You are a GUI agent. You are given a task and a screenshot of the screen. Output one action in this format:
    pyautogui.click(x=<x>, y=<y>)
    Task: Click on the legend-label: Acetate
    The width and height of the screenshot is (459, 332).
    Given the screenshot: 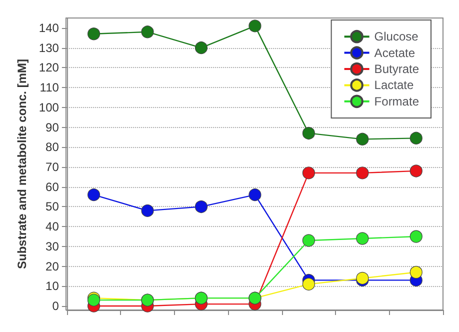 What is the action you would take?
    pyautogui.click(x=395, y=53)
    